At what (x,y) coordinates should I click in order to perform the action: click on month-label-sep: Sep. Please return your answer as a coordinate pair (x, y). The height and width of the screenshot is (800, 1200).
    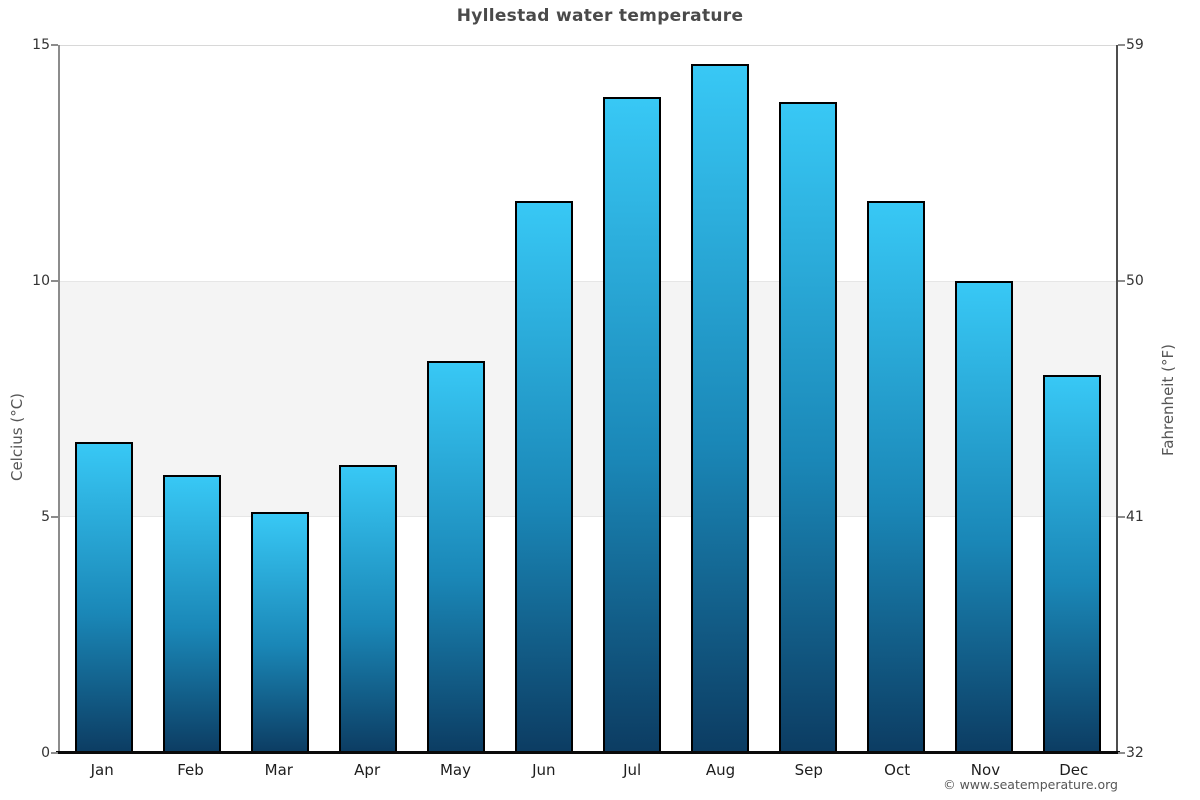
    Looking at the image, I should click on (808, 770).